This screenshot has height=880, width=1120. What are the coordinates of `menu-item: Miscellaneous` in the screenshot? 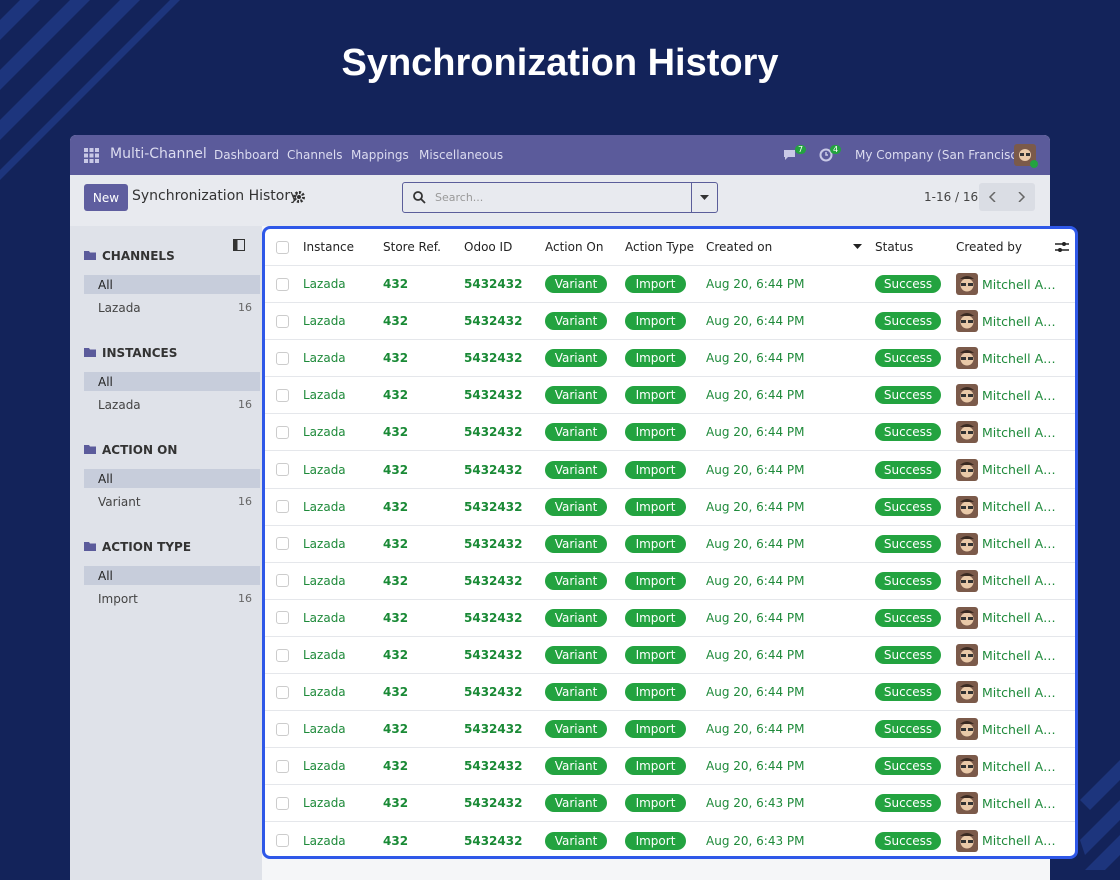 It's located at (461, 155).